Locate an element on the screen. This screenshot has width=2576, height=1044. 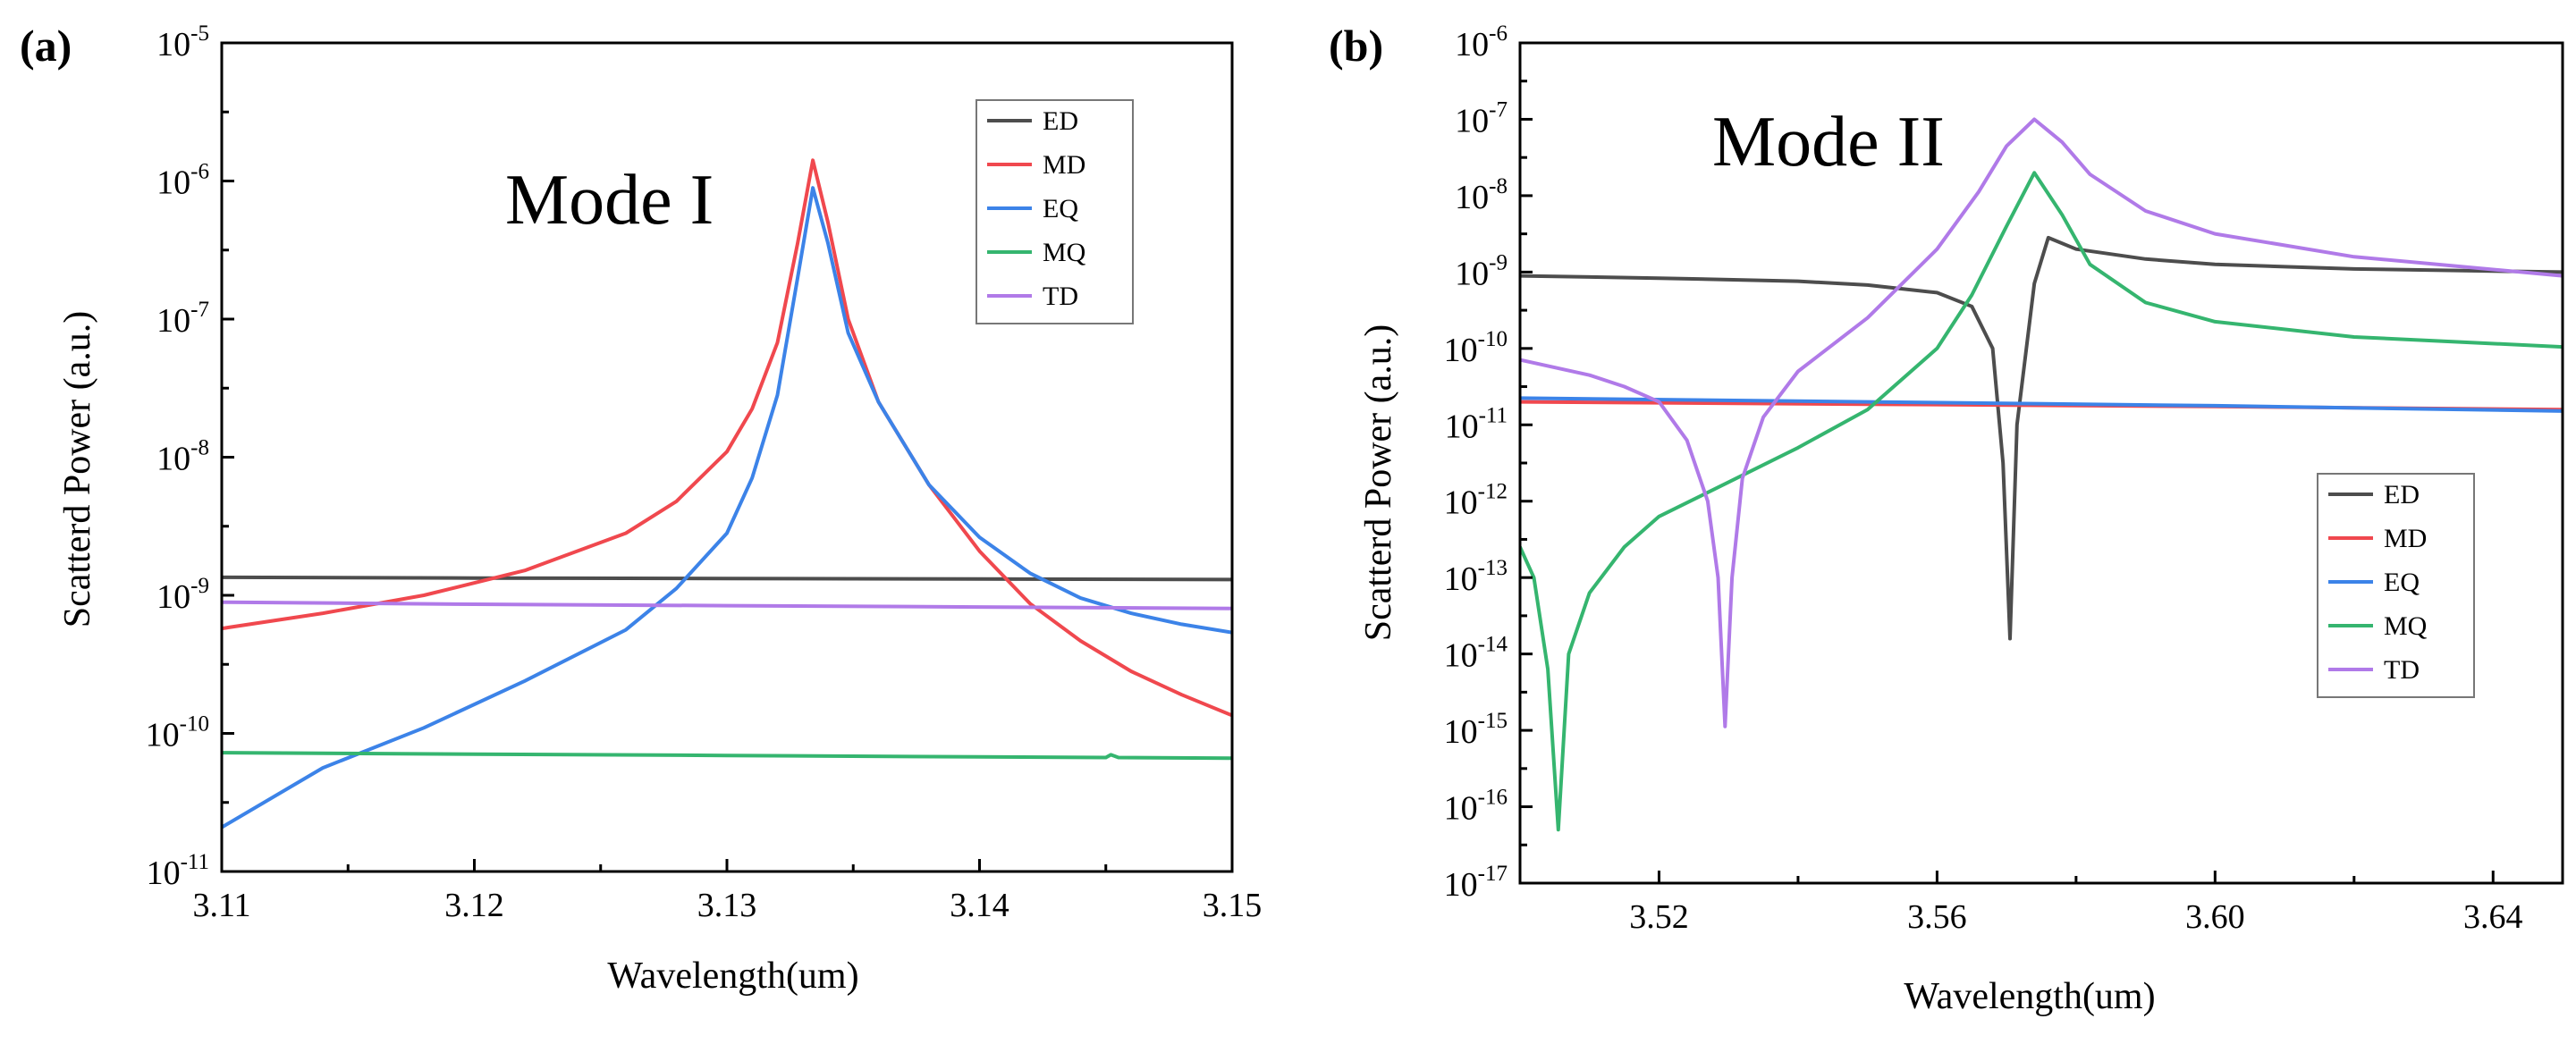
panel-a-y-tick-label: 10⁻¹⁰ is located at coordinates (177, 733).